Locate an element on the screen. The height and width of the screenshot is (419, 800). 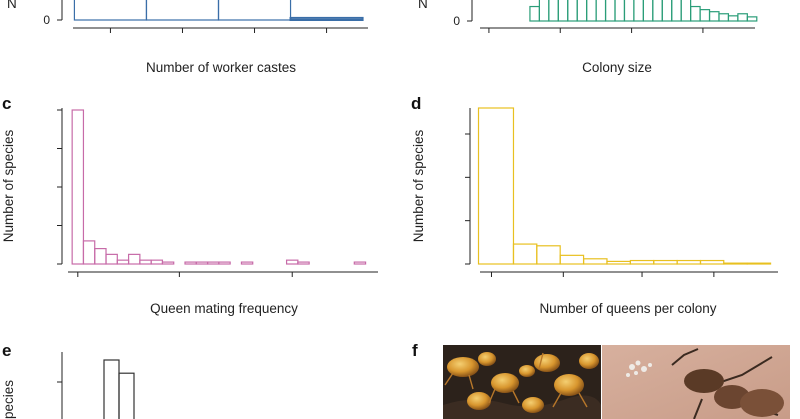
large-ant-image is located at coordinates (696, 382).